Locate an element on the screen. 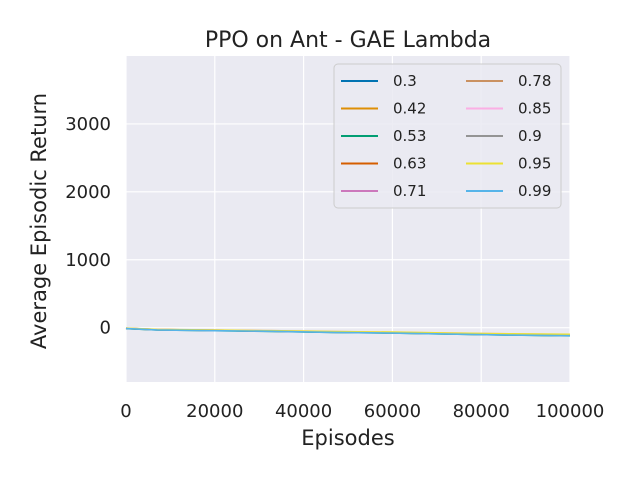 The height and width of the screenshot is (480, 640). legend-label-0.85: 0.85 is located at coordinates (534, 109).